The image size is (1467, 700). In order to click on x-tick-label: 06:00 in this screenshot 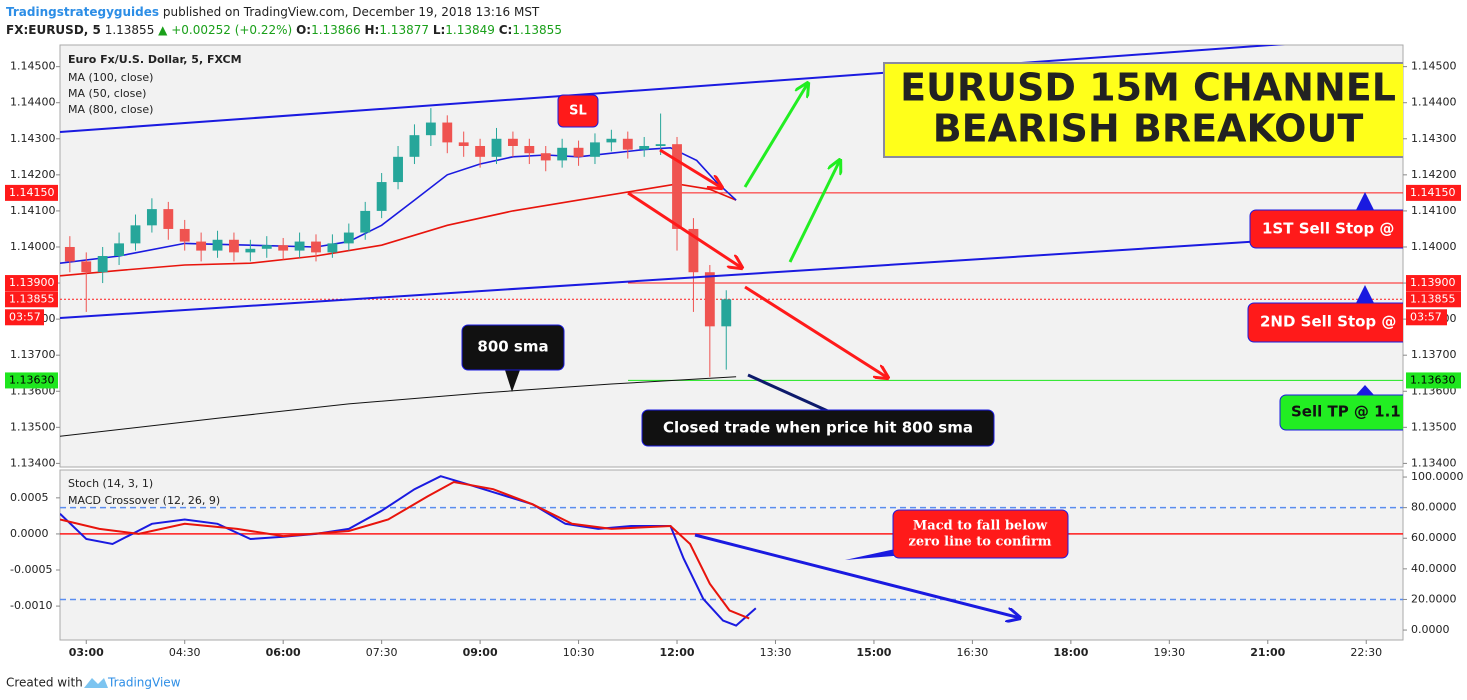, I will do `click(283, 652)`.